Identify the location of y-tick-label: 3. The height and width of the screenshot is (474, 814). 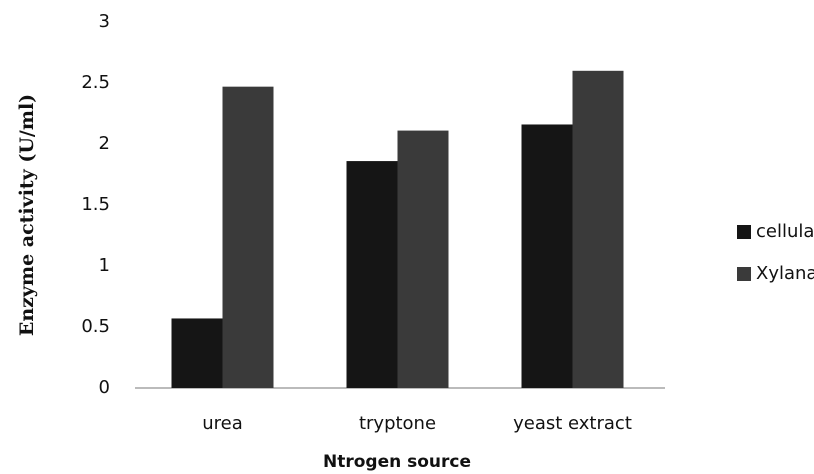
(104, 21).